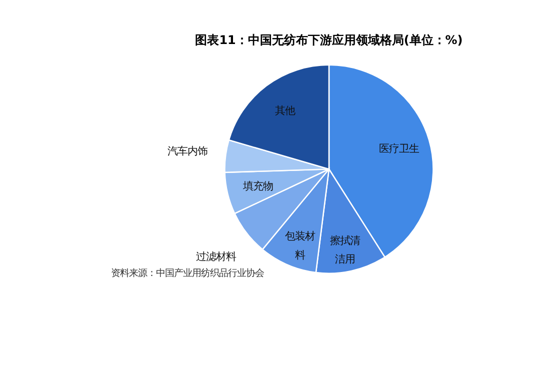 This screenshot has height=371, width=552. I want to click on slice-label: 其他, so click(285, 111).